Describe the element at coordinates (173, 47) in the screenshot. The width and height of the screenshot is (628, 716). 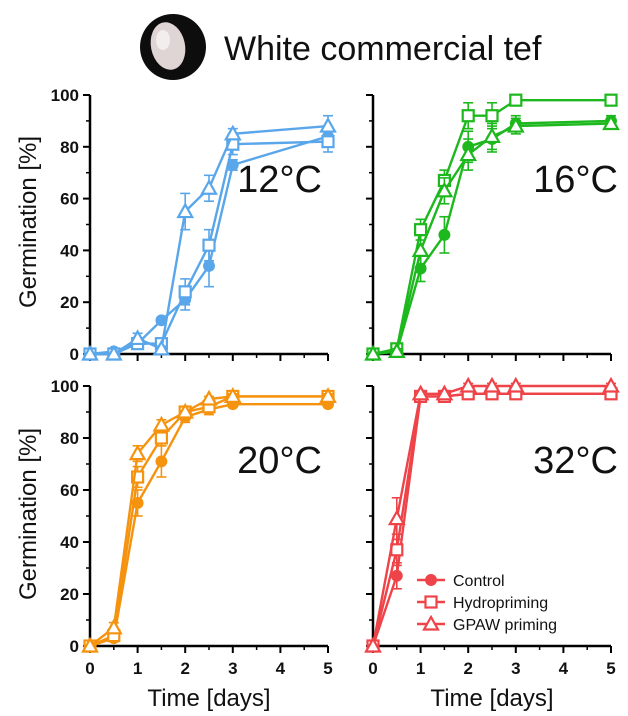
I see `seed-photo-icon` at that location.